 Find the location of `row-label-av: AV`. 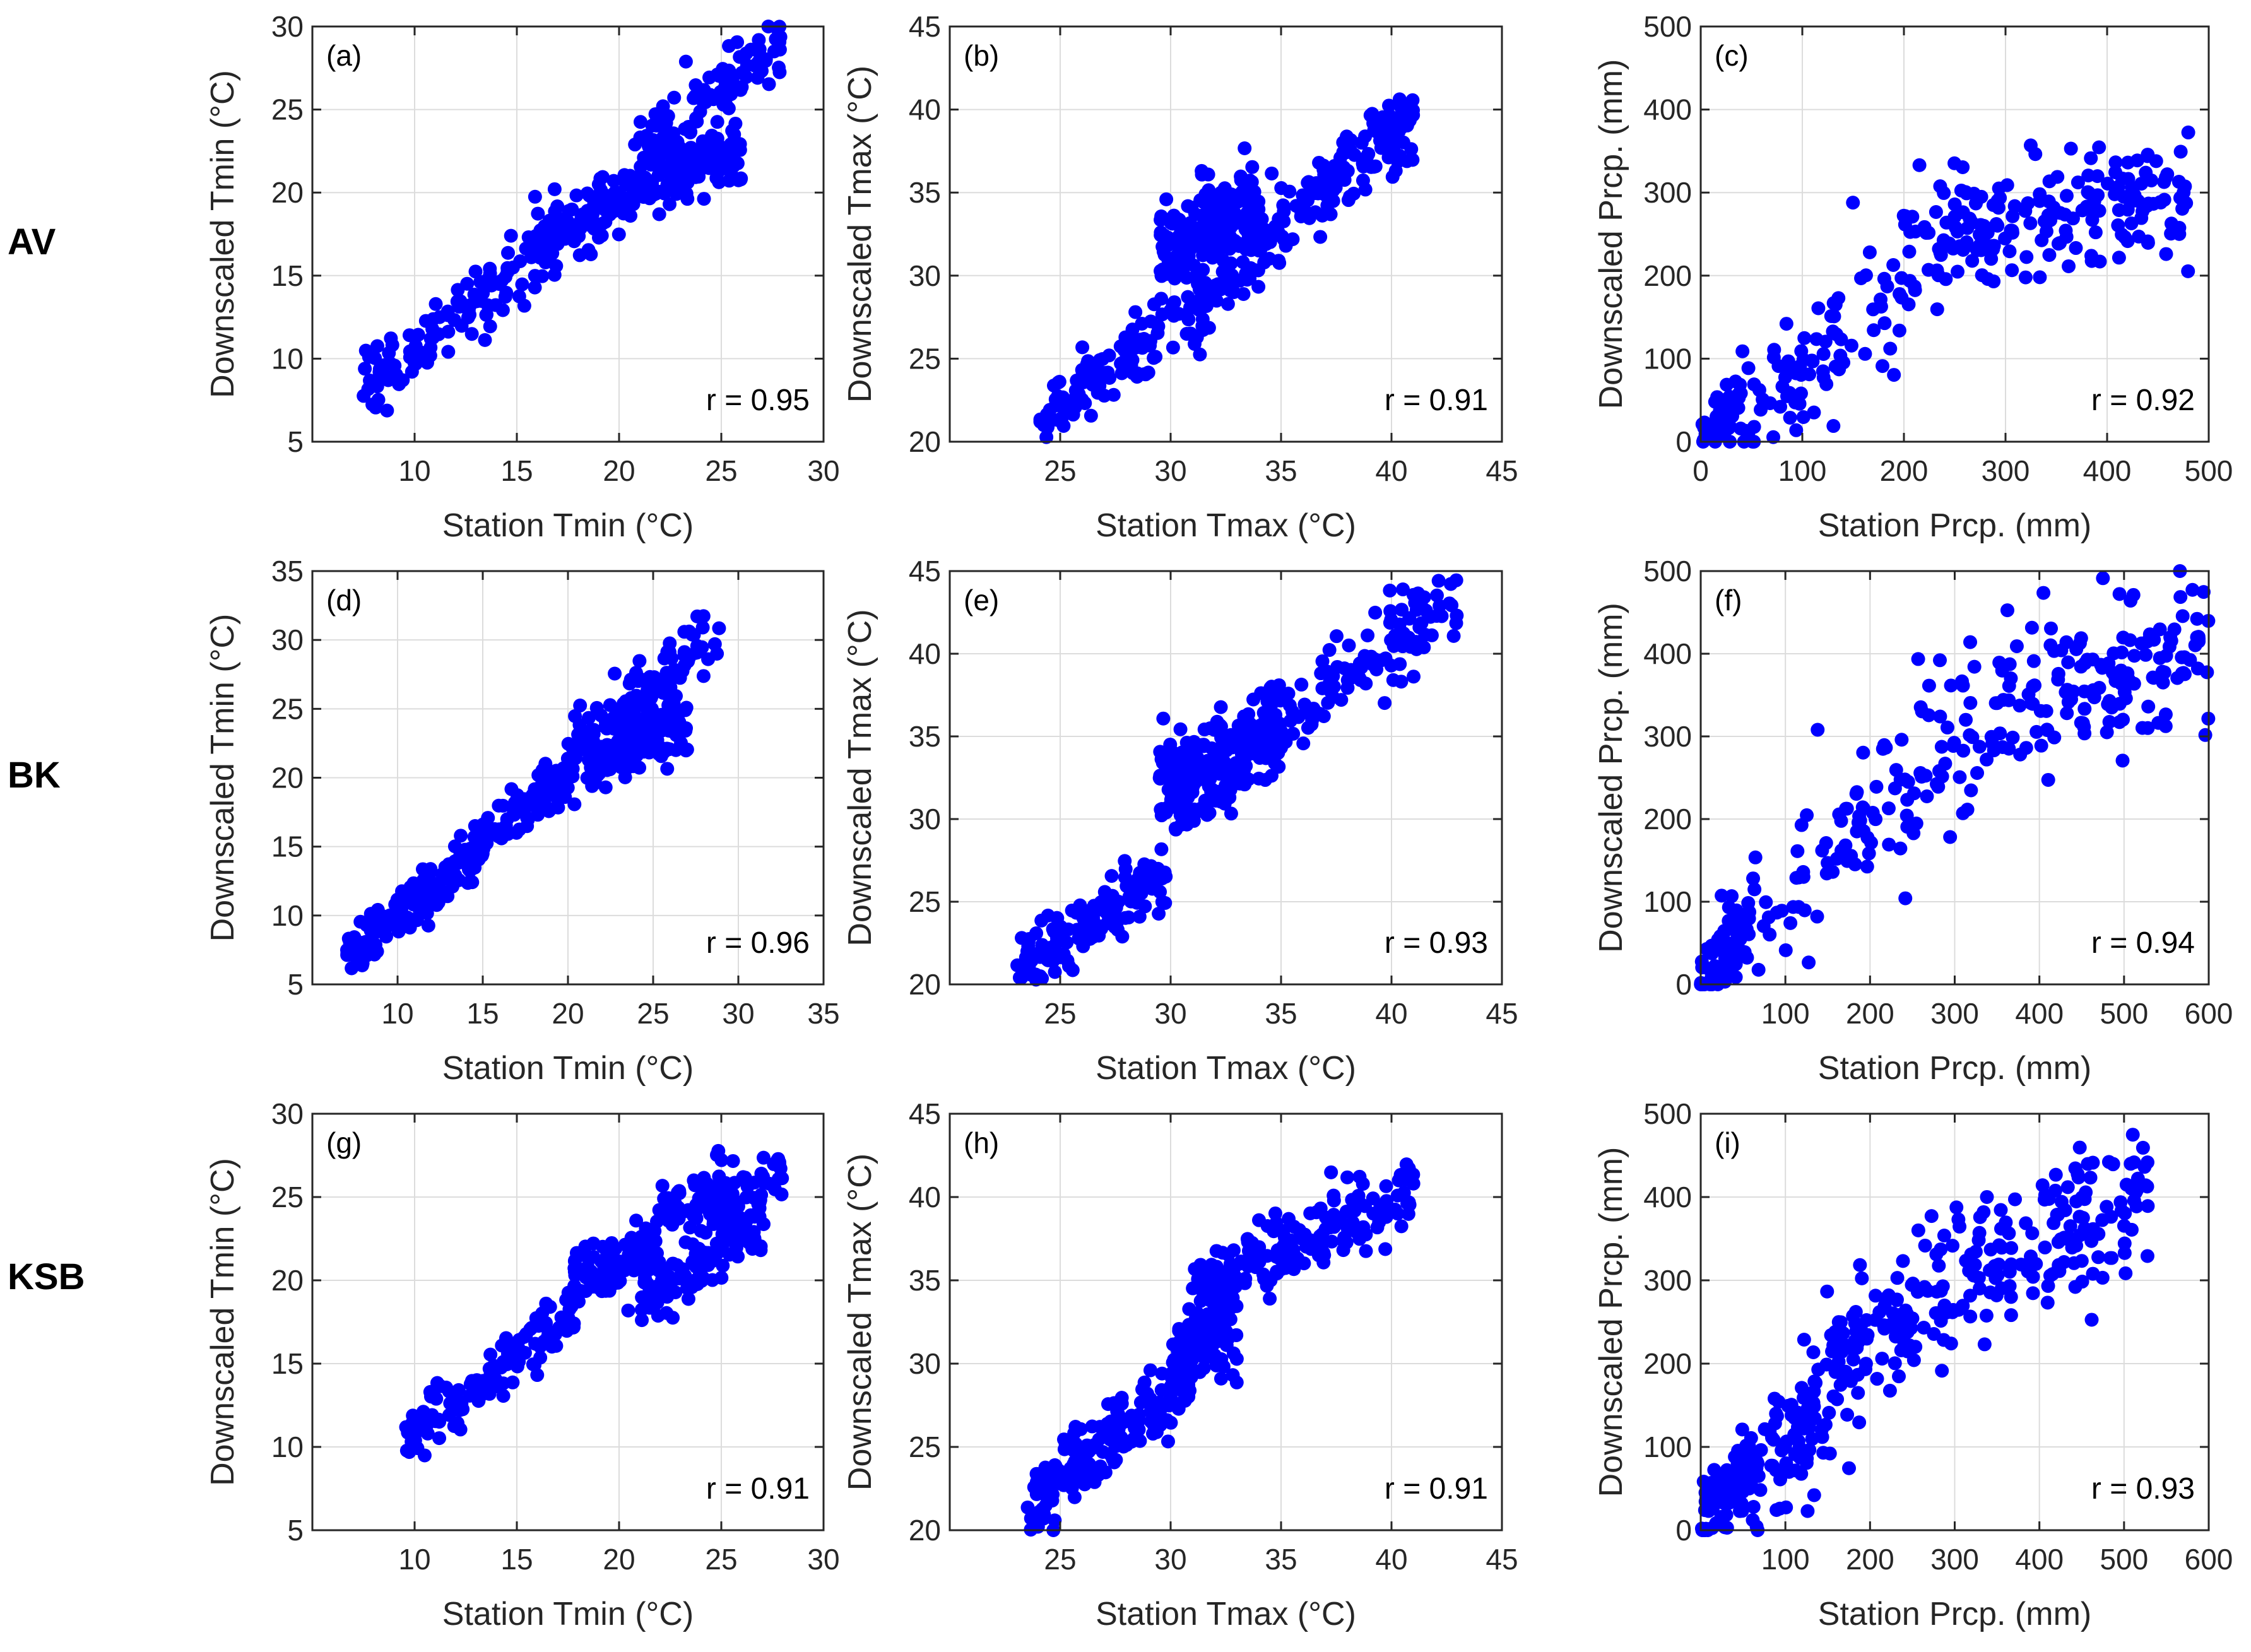

row-label-av: AV is located at coordinates (32, 242).